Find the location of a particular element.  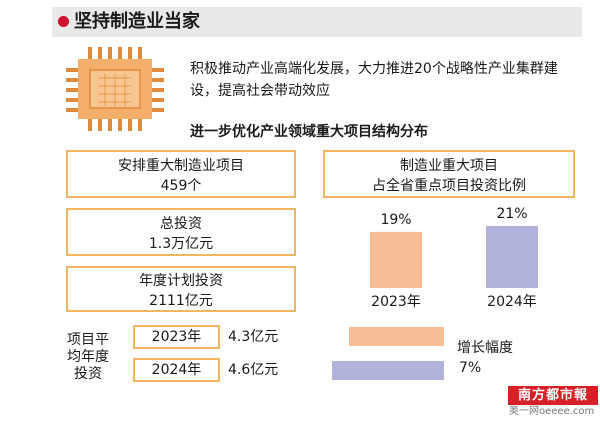

share-bar-chart: 19% 2023年 21% 2024年 is located at coordinates (454, 258).